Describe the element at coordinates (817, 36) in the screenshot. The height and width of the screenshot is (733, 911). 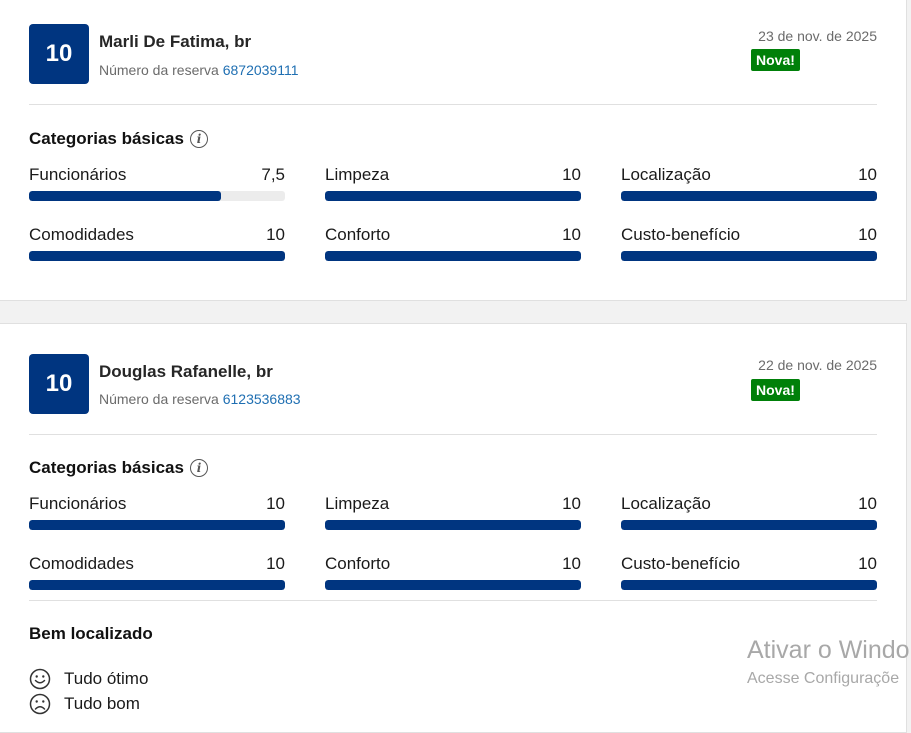
I see `review-date: 23 de nov. de 2025` at that location.